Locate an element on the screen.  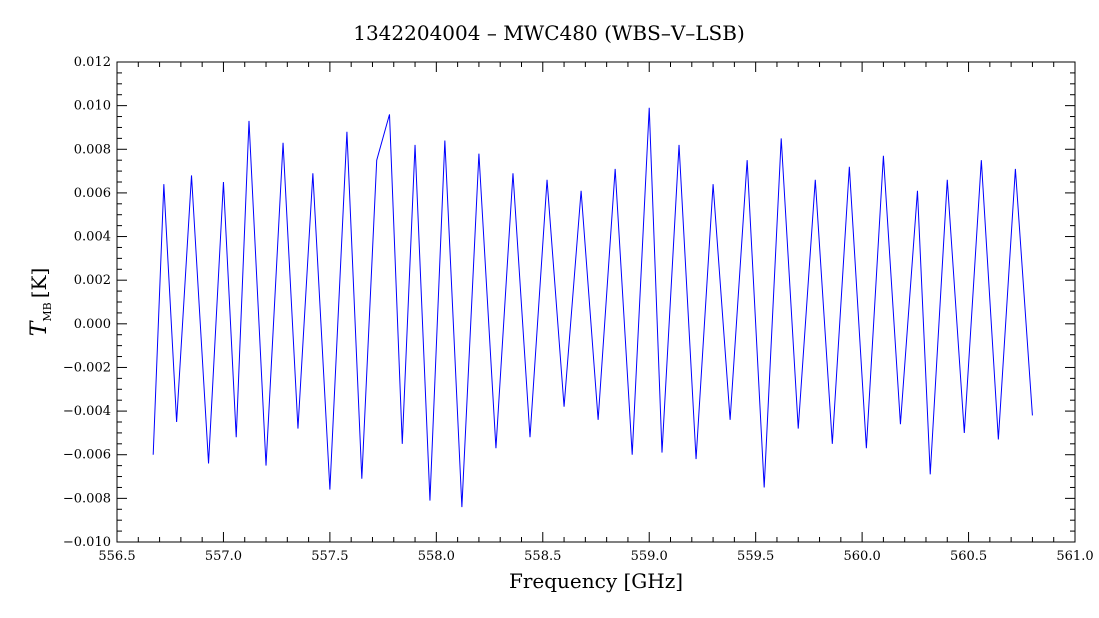
y-tick-label: 0.006 is located at coordinates (92, 193).